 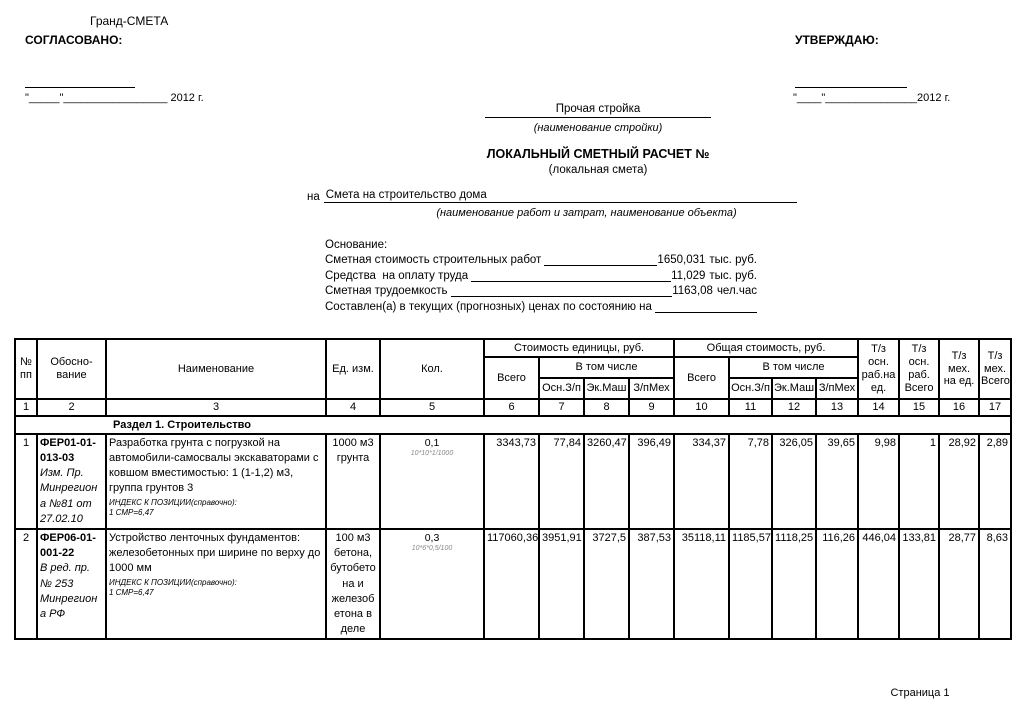 What do you see at coordinates (879, 407) in the screenshot?
I see `col-number: 14` at bounding box center [879, 407].